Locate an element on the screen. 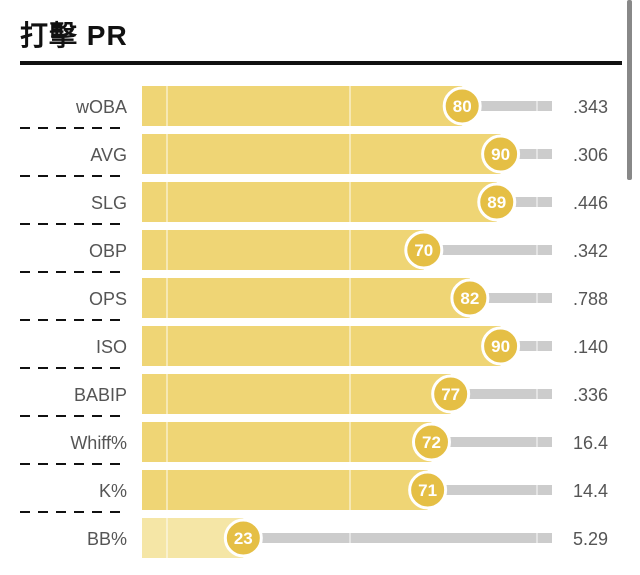  stat-value: .446 is located at coordinates (590, 203).